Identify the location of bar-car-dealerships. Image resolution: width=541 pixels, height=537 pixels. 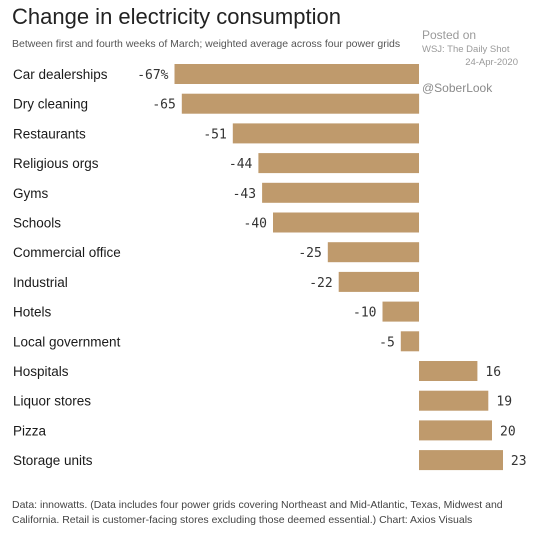
(296, 74).